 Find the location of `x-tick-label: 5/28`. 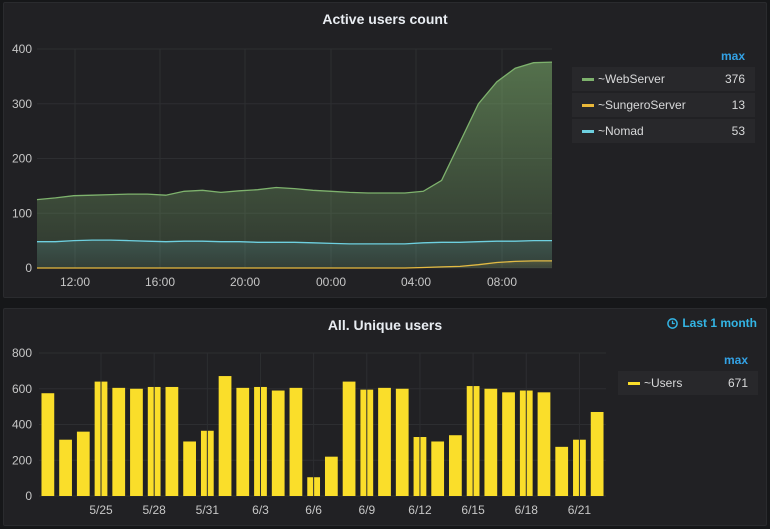

x-tick-label: 5/28 is located at coordinates (154, 510).